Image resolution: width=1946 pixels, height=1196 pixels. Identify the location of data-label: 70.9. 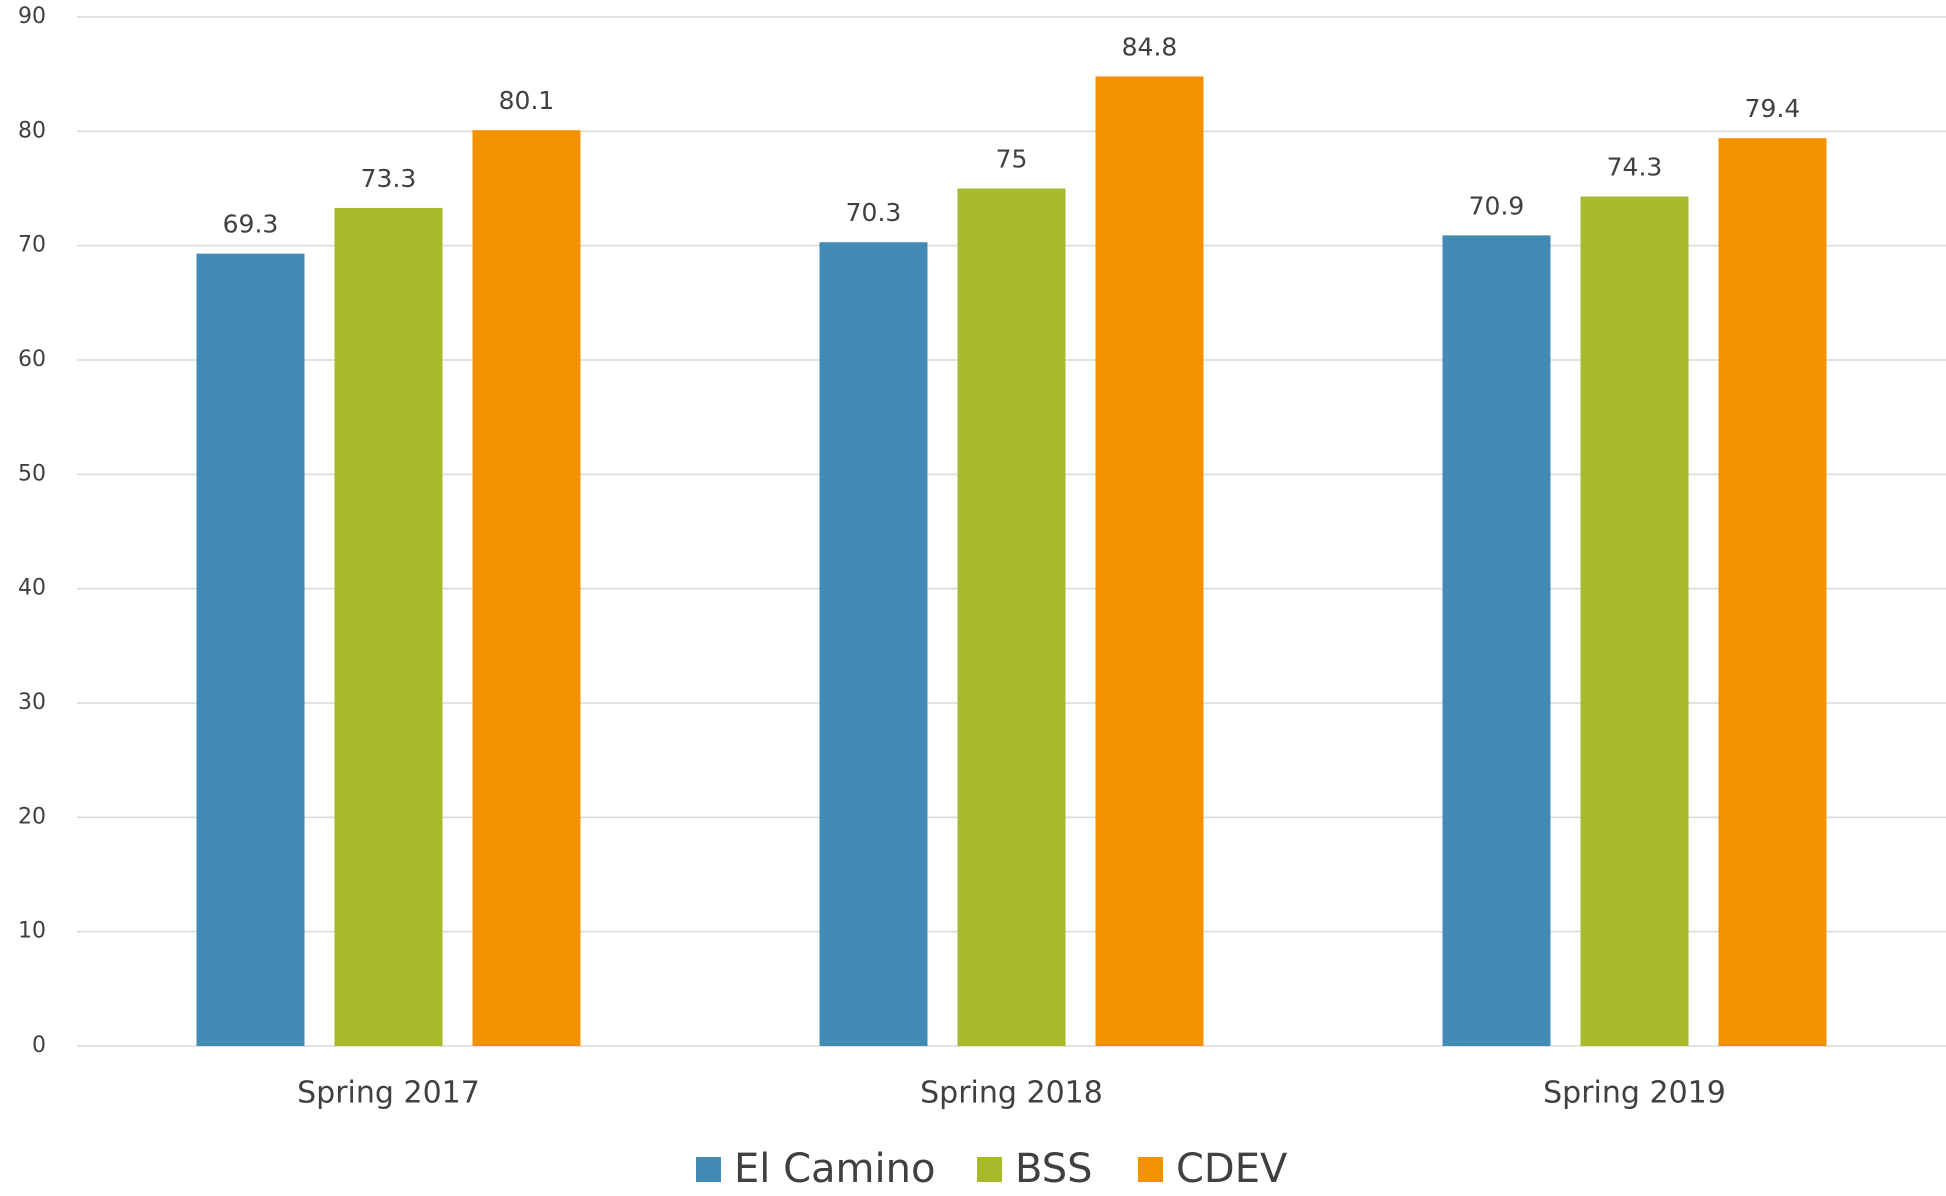
(1497, 205).